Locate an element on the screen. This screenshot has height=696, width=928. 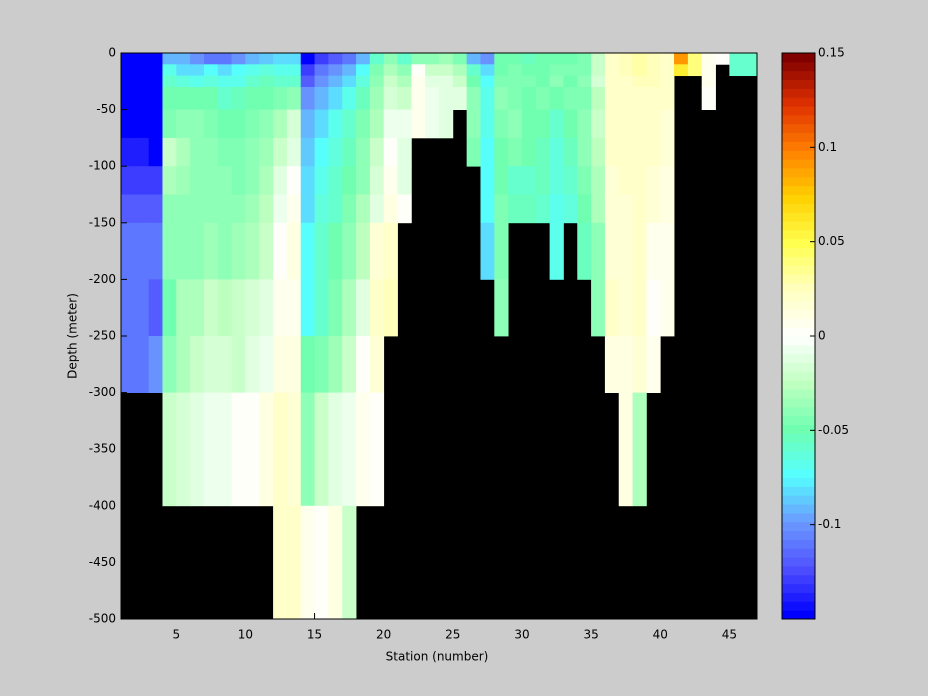
y-tick-label: -350 is located at coordinates (102, 449).